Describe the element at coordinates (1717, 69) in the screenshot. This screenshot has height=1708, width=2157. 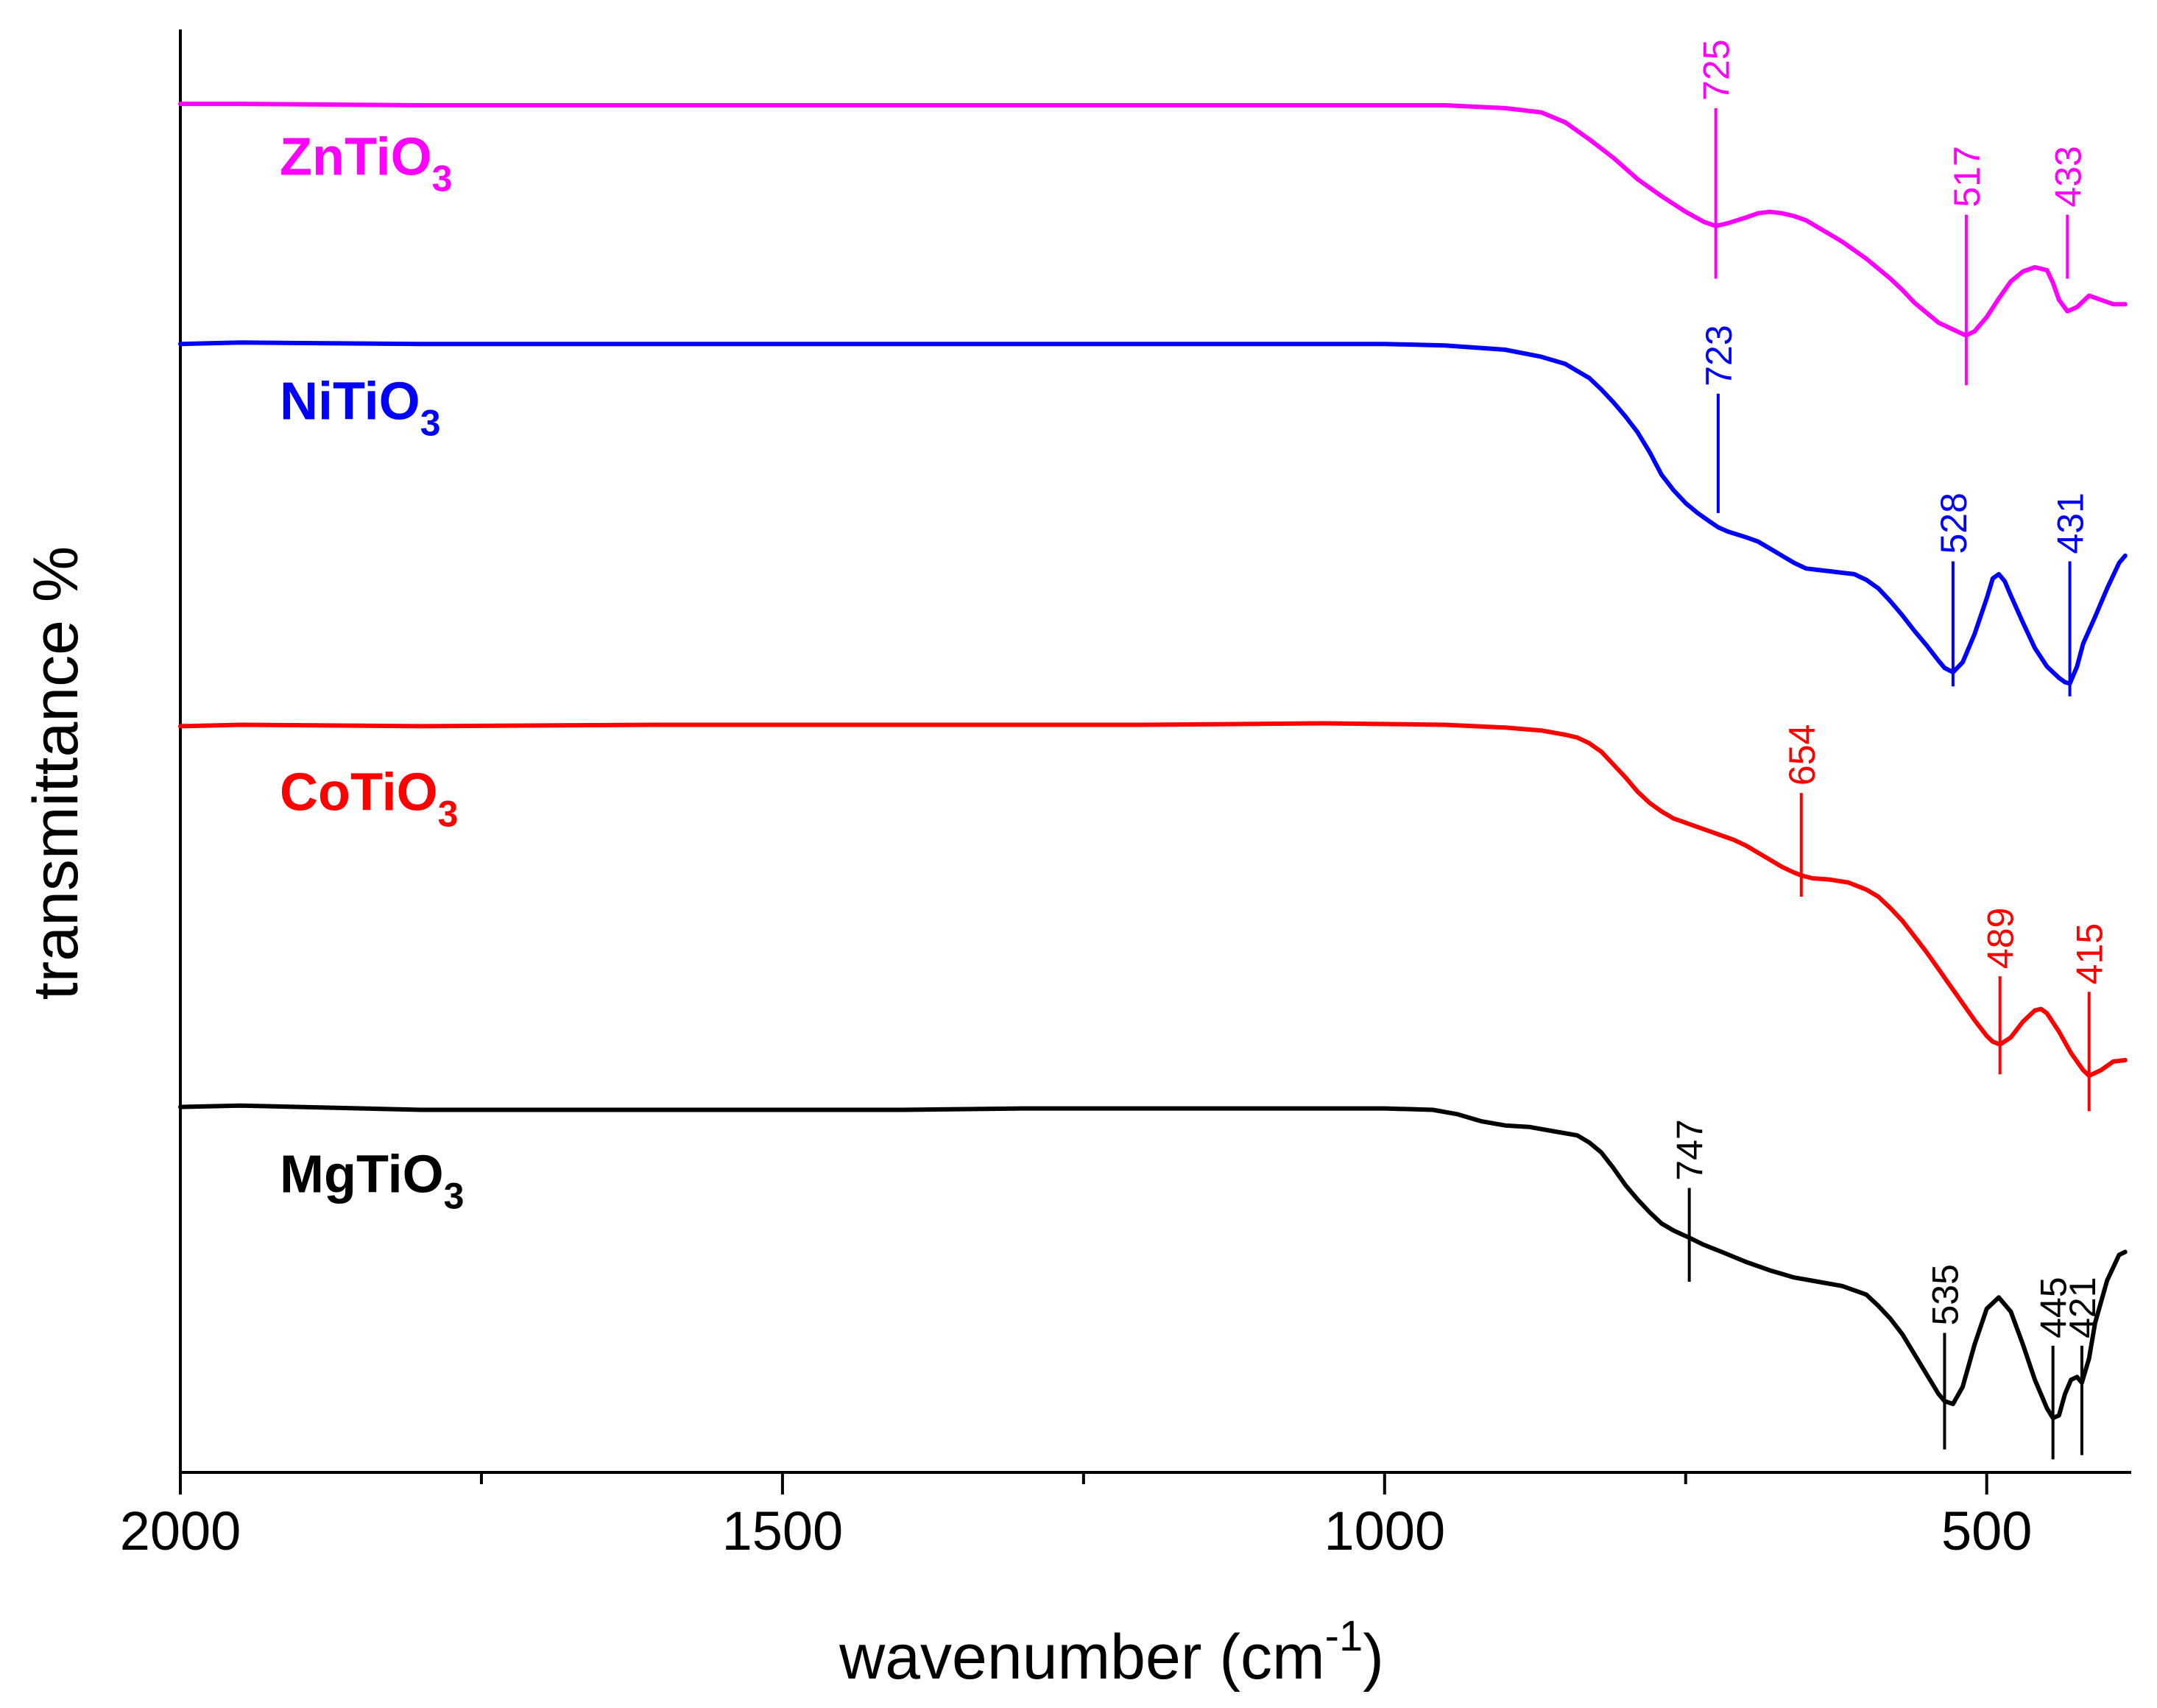
I see `peak-label-725: 725` at that location.